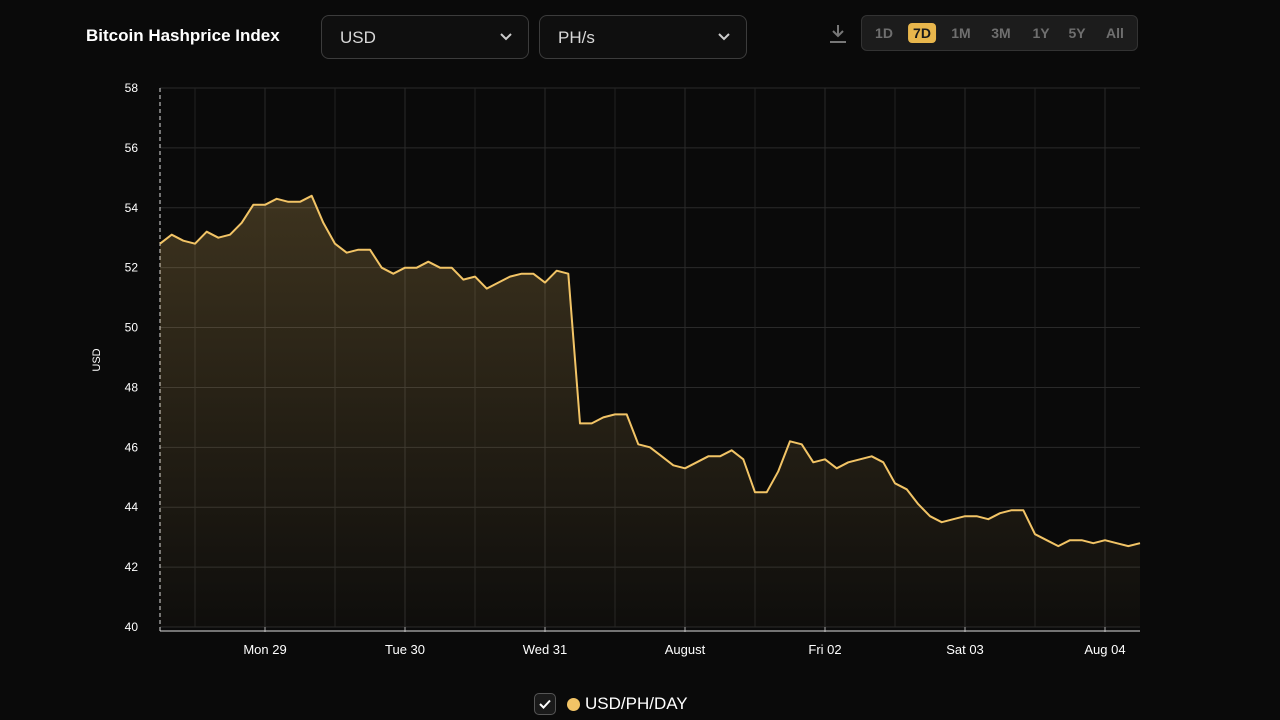  I want to click on dropdown-value: USD, so click(358, 37).